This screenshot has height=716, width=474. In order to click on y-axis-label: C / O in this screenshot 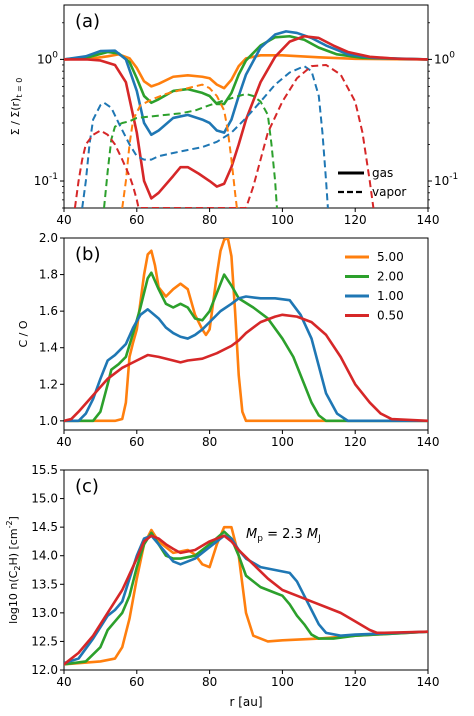, I will do `click(23, 333)`.